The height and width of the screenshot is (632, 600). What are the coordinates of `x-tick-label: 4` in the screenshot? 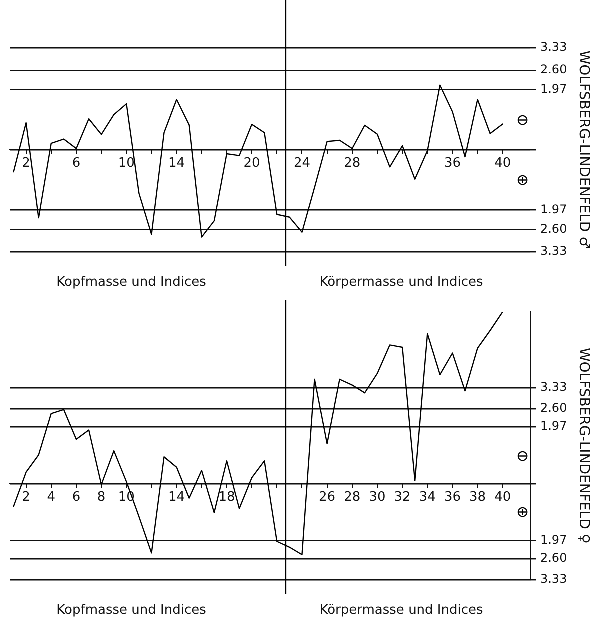 It's located at (51, 498).